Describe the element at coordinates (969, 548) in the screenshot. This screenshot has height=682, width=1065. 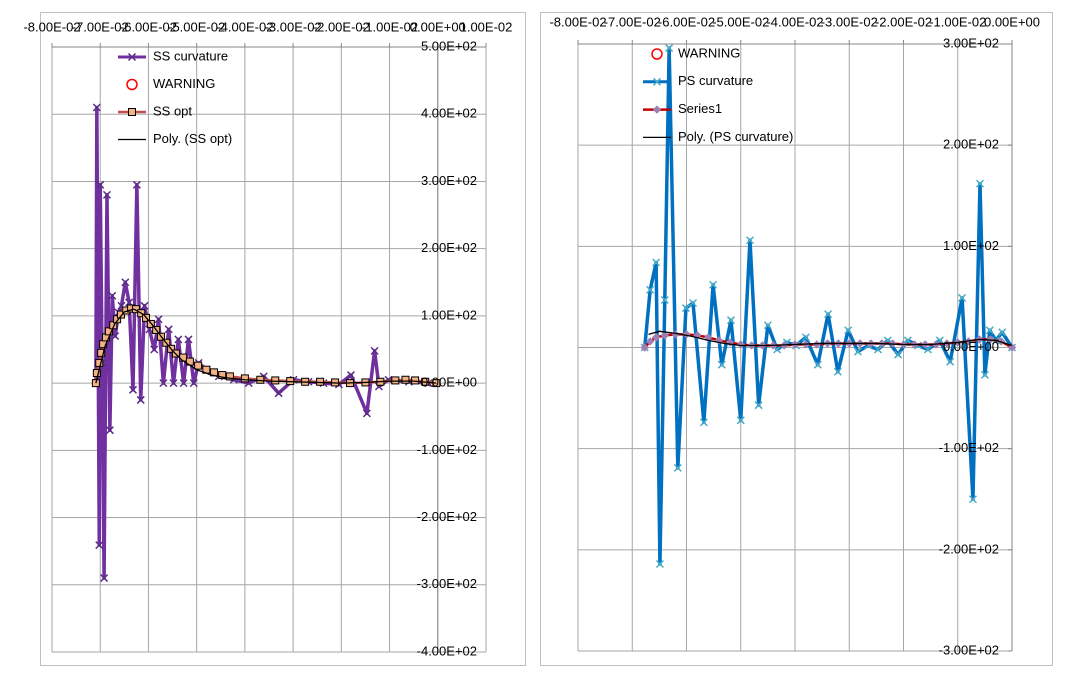
I see `y-tick-label: -2.00E+02` at that location.